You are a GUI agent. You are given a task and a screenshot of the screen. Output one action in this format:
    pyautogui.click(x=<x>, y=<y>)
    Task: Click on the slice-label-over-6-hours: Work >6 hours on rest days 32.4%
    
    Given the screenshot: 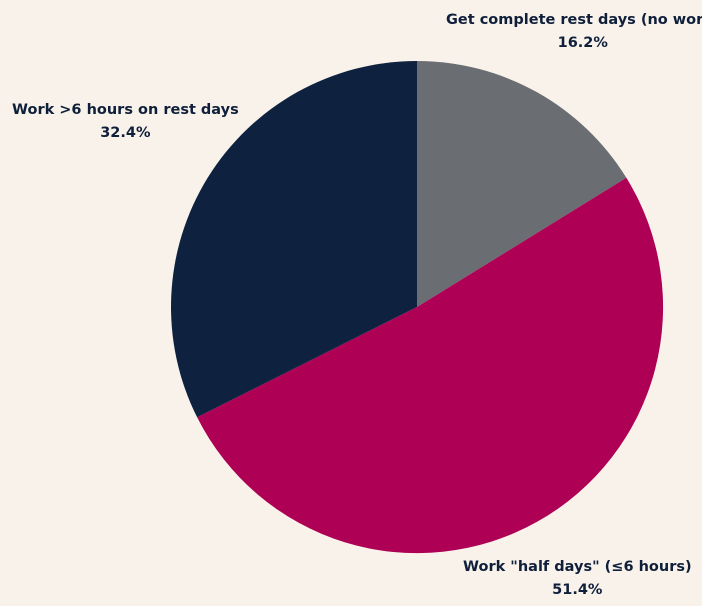 What is the action you would take?
    pyautogui.click(x=125, y=122)
    